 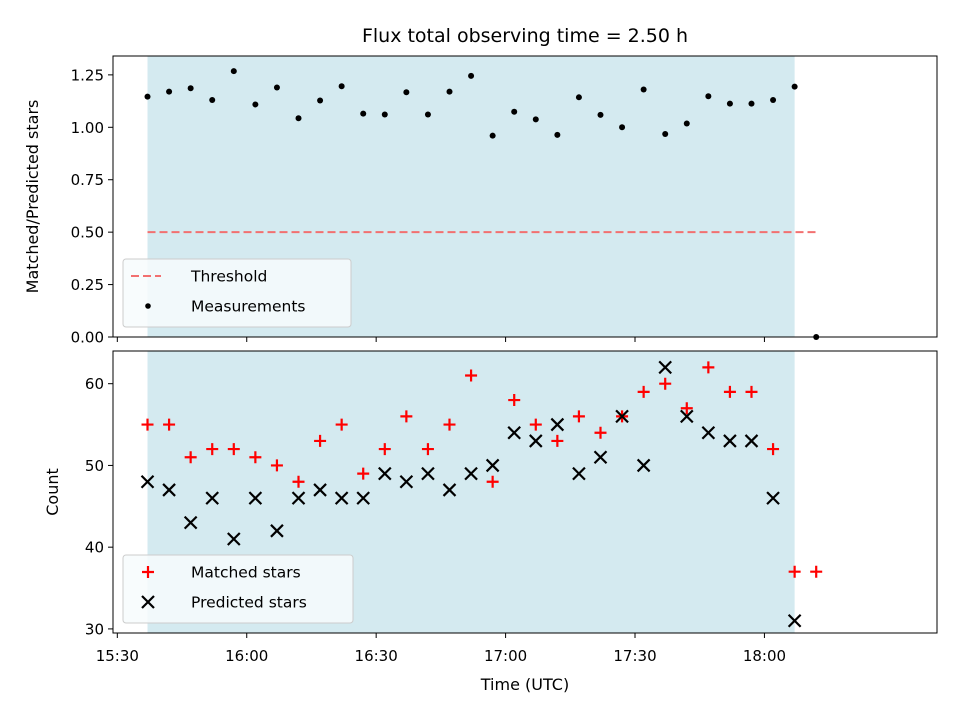 What do you see at coordinates (246, 573) in the screenshot?
I see `legend-label: Matched stars` at bounding box center [246, 573].